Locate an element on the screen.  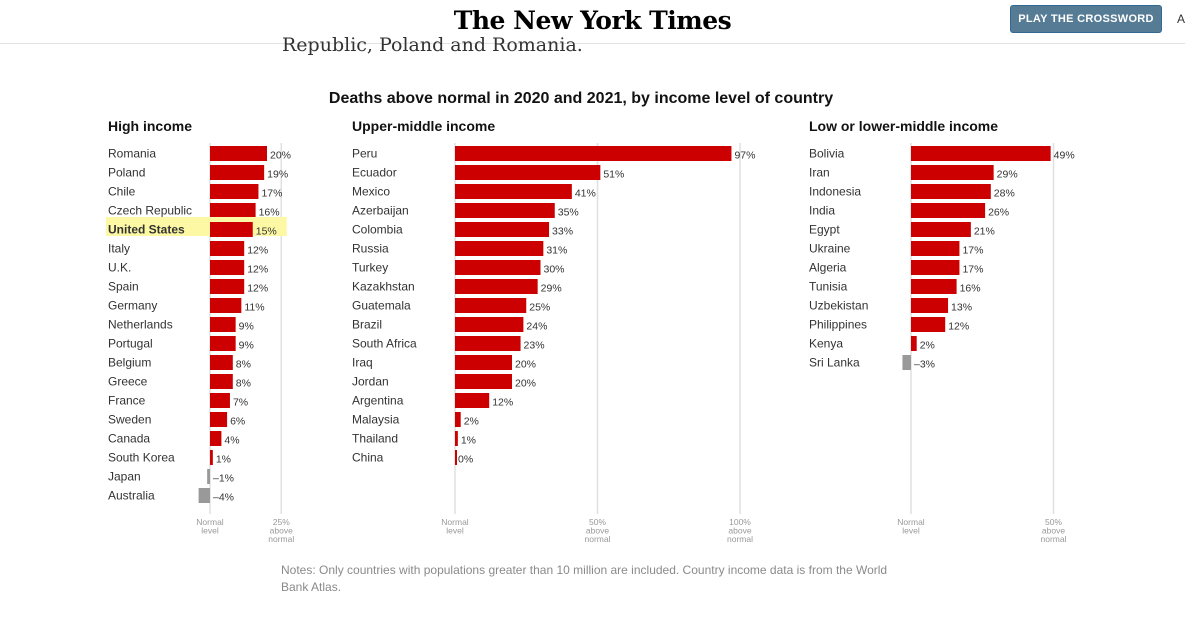
bar-belgium is located at coordinates (221, 362).